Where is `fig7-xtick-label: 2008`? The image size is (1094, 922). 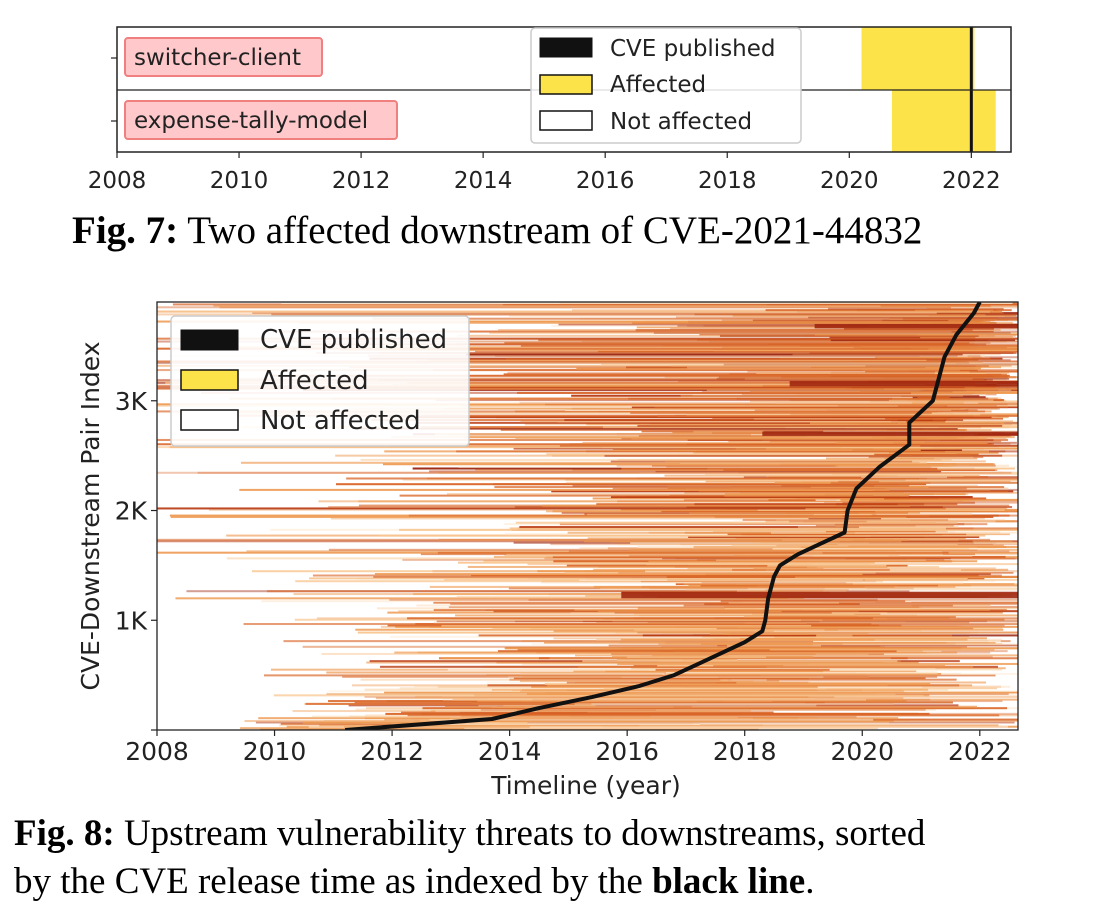 fig7-xtick-label: 2008 is located at coordinates (117, 181).